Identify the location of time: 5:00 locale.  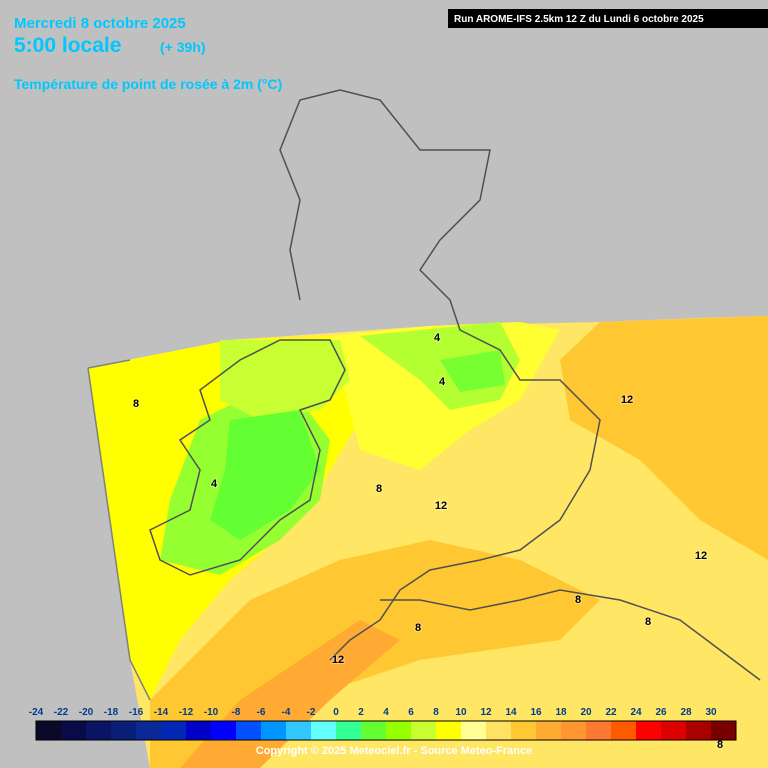
(67, 45).